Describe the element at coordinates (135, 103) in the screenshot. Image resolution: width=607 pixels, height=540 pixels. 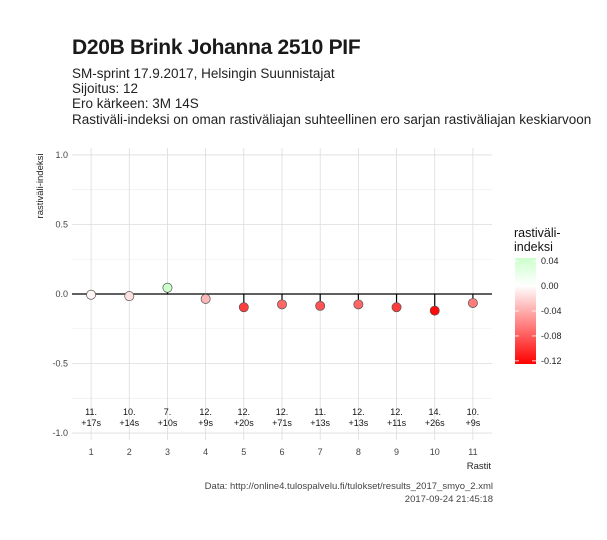
I see `subtitle-gap-to-leader: Ero kärkeen: 3M 14S` at that location.